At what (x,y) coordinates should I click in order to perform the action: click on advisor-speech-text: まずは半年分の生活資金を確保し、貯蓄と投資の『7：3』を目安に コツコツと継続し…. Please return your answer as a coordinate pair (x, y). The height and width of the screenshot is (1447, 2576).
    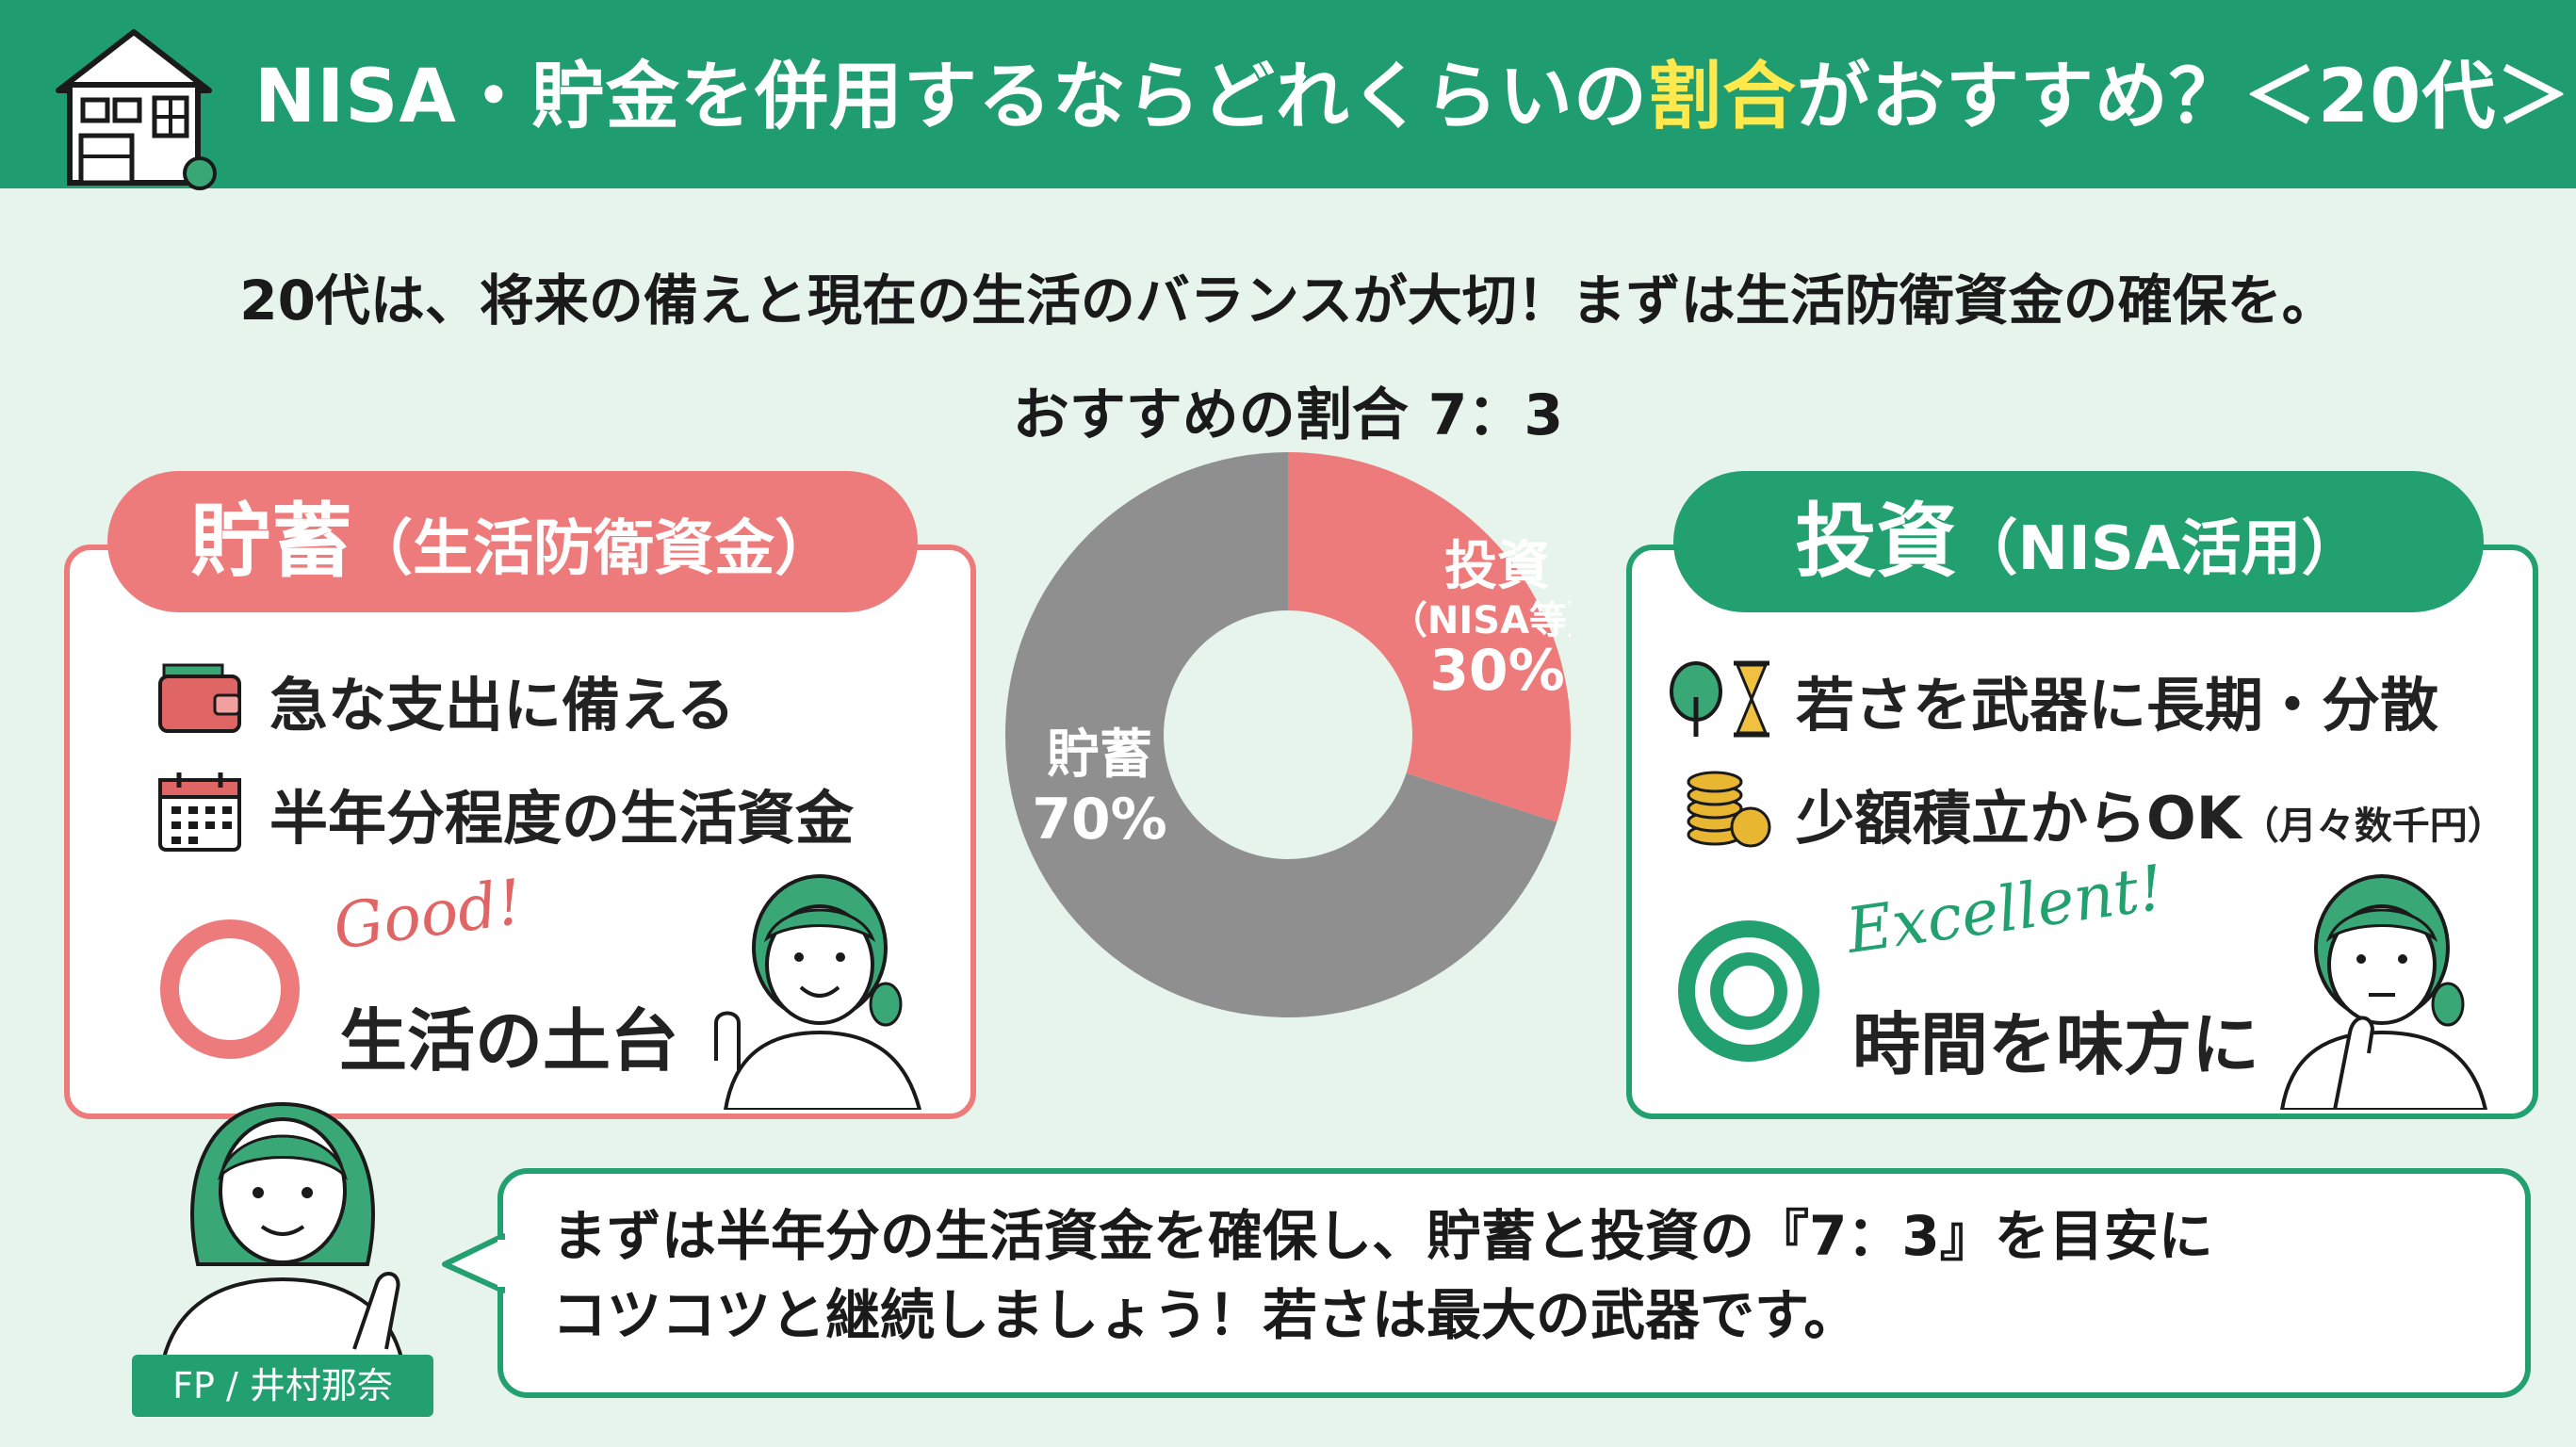
    Looking at the image, I should click on (1382, 1275).